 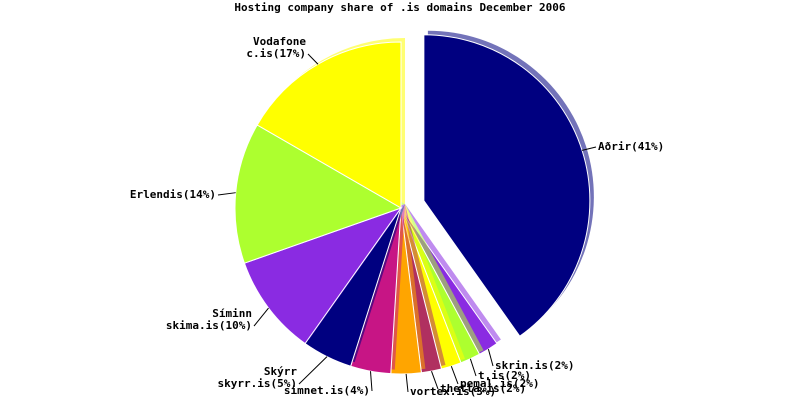 I want to click on slice-label-line: skima.is(10%), so click(x=209, y=325).